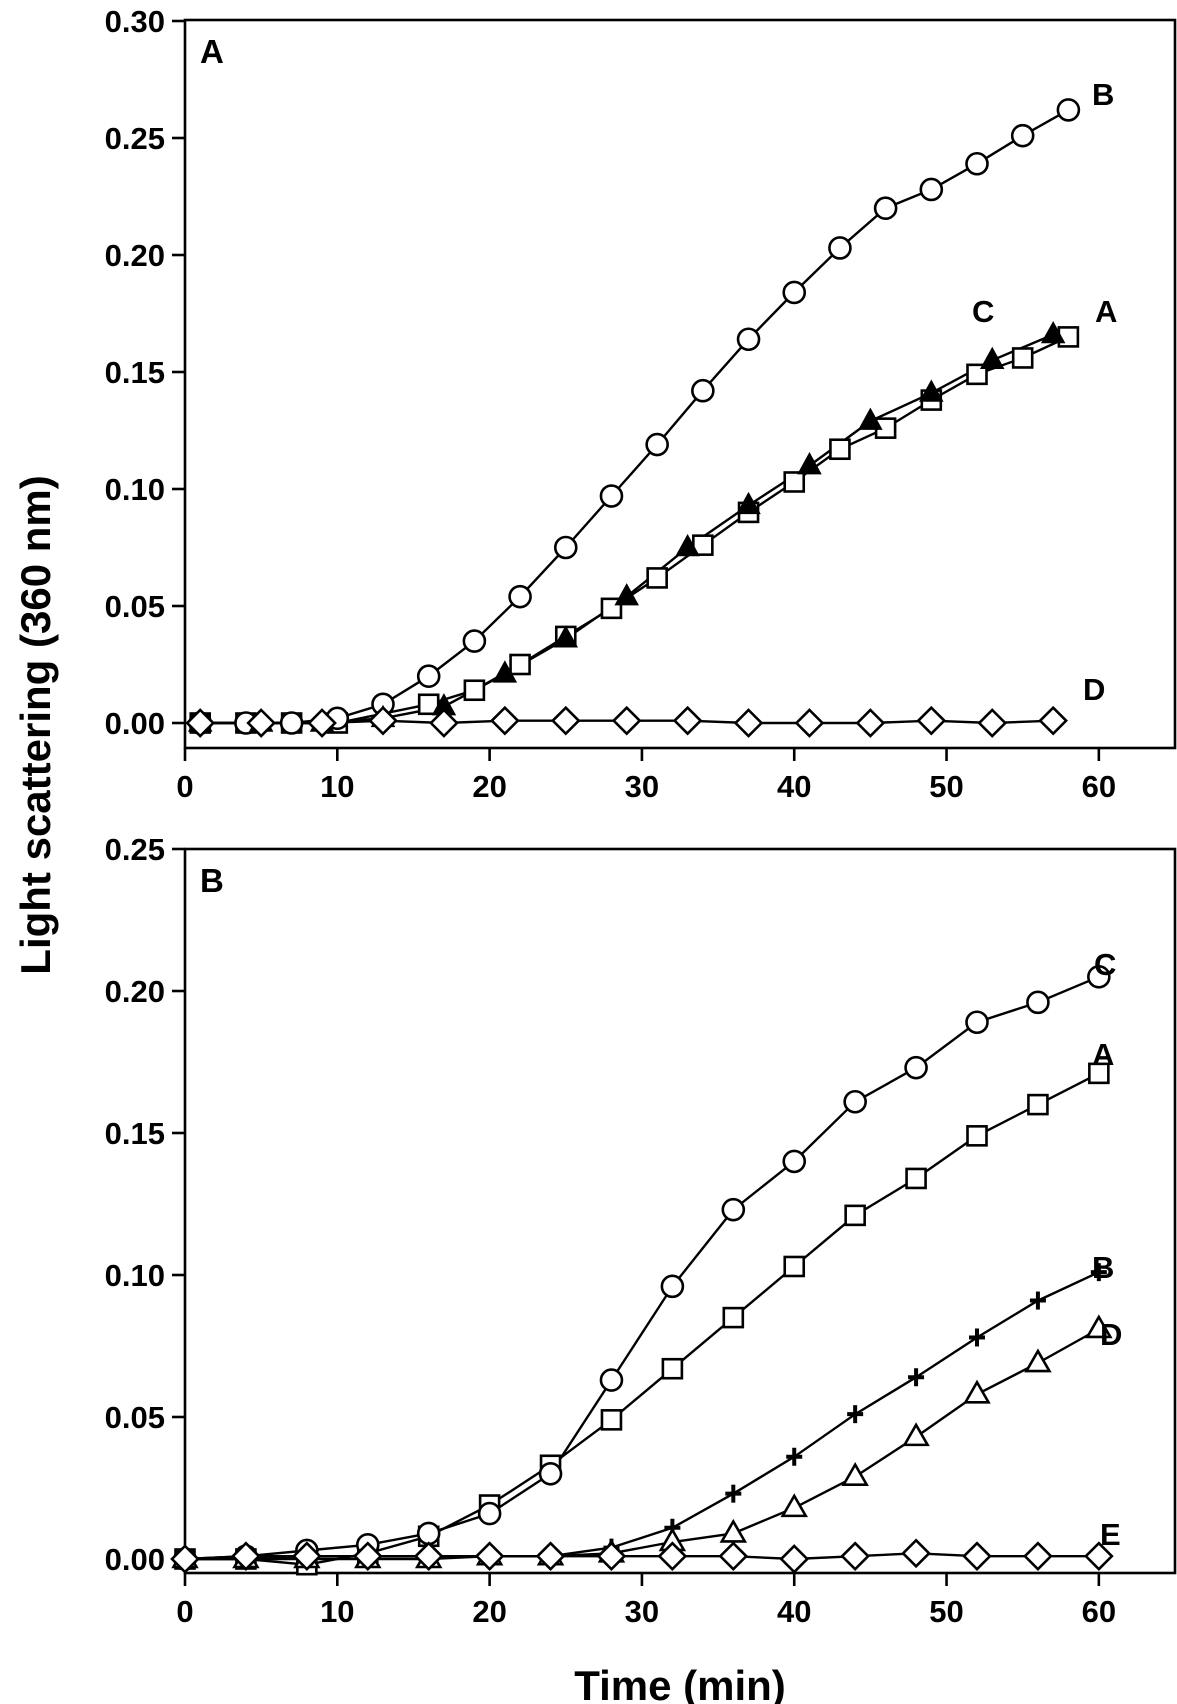  Describe the element at coordinates (135, 1275) in the screenshot. I see `panel-b-y-tick-label: 0.10` at that location.